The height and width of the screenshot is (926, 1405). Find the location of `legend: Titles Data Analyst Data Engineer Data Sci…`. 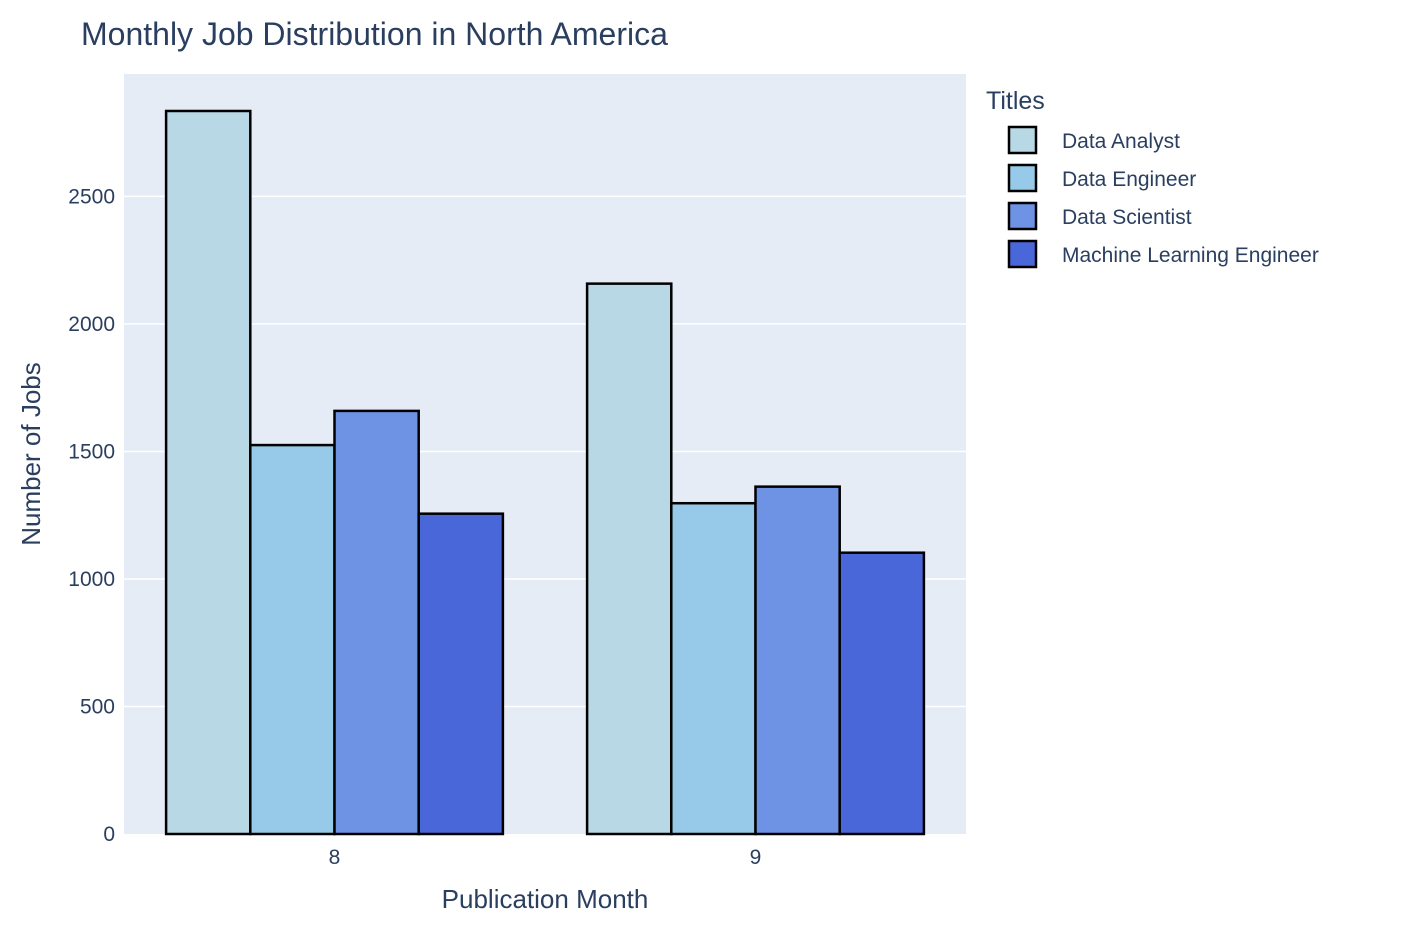

legend: Titles Data Analyst Data Engineer Data Sci… is located at coordinates (1152, 178).